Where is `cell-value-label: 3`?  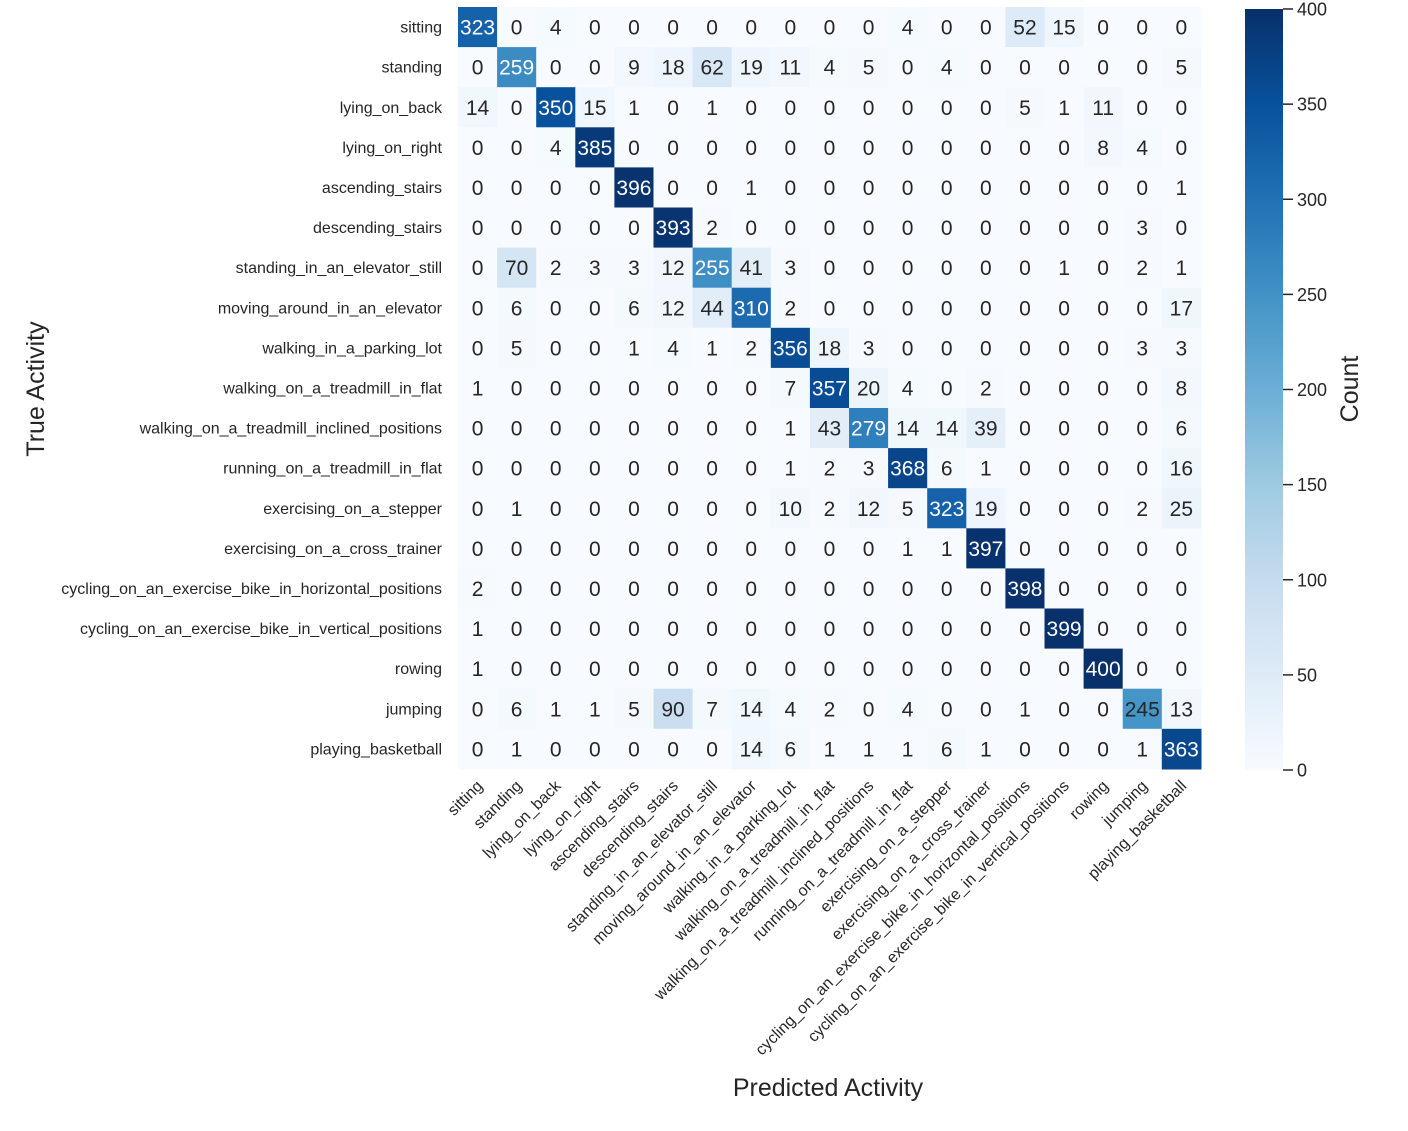 cell-value-label: 3 is located at coordinates (1182, 348).